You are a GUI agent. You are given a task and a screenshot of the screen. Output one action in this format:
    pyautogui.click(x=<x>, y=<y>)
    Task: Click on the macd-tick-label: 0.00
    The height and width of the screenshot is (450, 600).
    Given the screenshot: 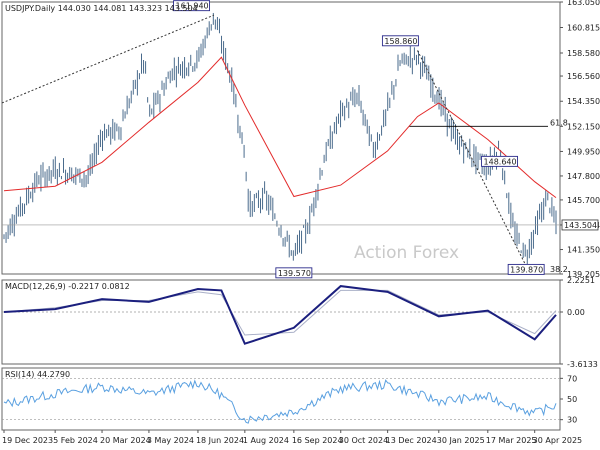 What is the action you would take?
    pyautogui.click(x=576, y=312)
    